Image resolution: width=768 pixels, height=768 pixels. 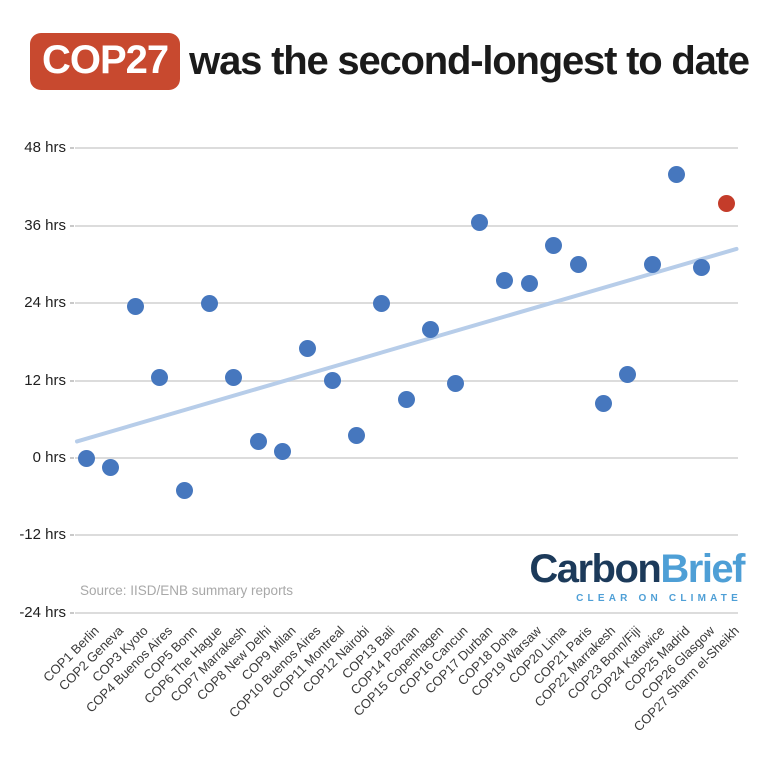 I want to click on data-point-highlight, so click(x=726, y=203).